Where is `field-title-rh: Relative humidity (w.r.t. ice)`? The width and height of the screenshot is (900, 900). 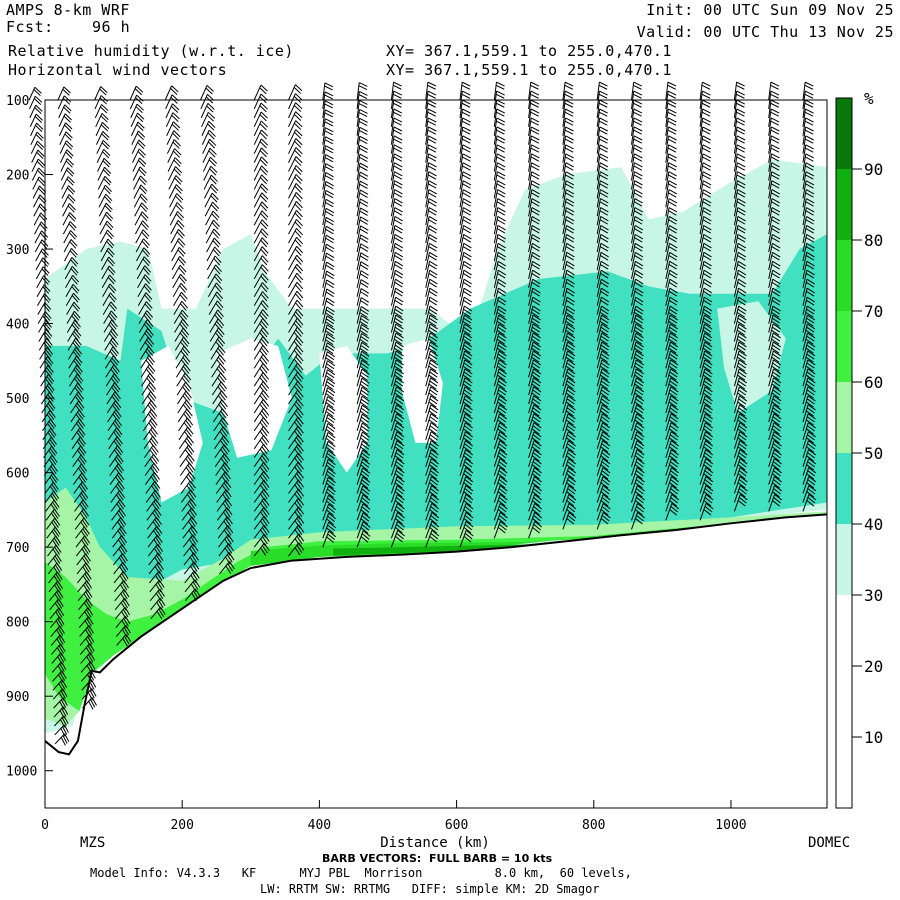
field-title-rh: Relative humidity (w.r.t. ice) is located at coordinates (151, 51).